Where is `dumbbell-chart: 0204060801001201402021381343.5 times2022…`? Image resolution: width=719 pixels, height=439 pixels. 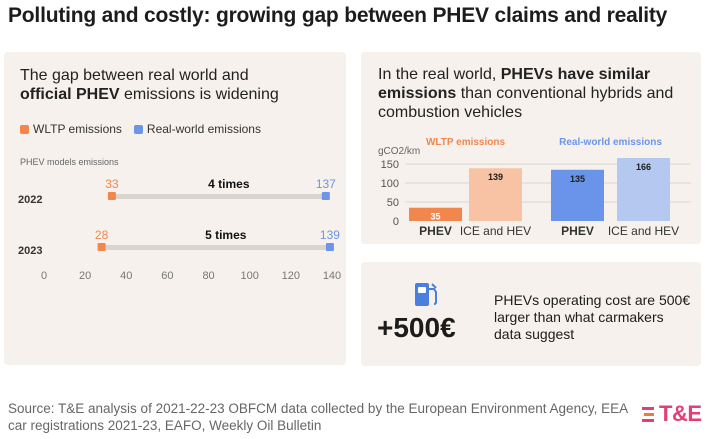
dumbbell-chart: 0204060801001201402021381343.5 times2022… is located at coordinates (179, 229).